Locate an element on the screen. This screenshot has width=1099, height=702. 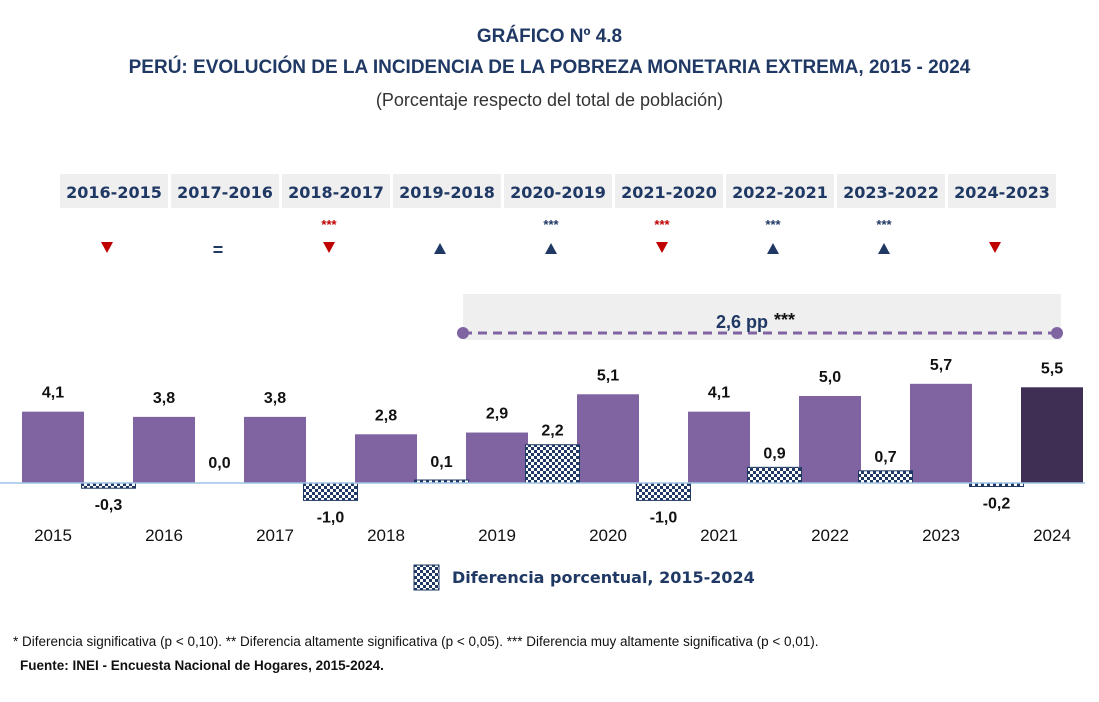
diff-bar-2020-2019 is located at coordinates (552, 464).